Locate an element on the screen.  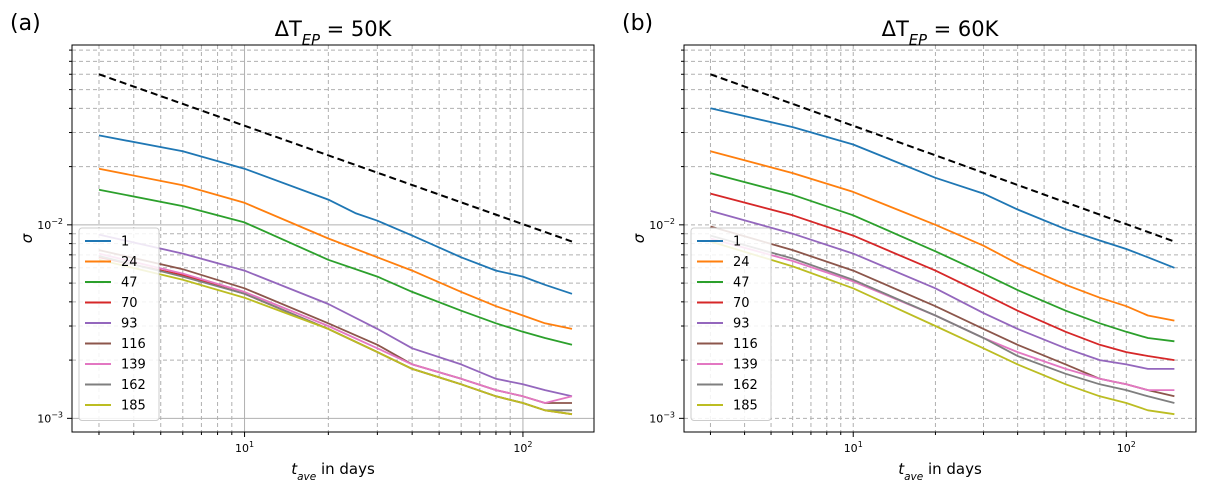
chart-title: ΔTEP = 50K is located at coordinates (334, 33).